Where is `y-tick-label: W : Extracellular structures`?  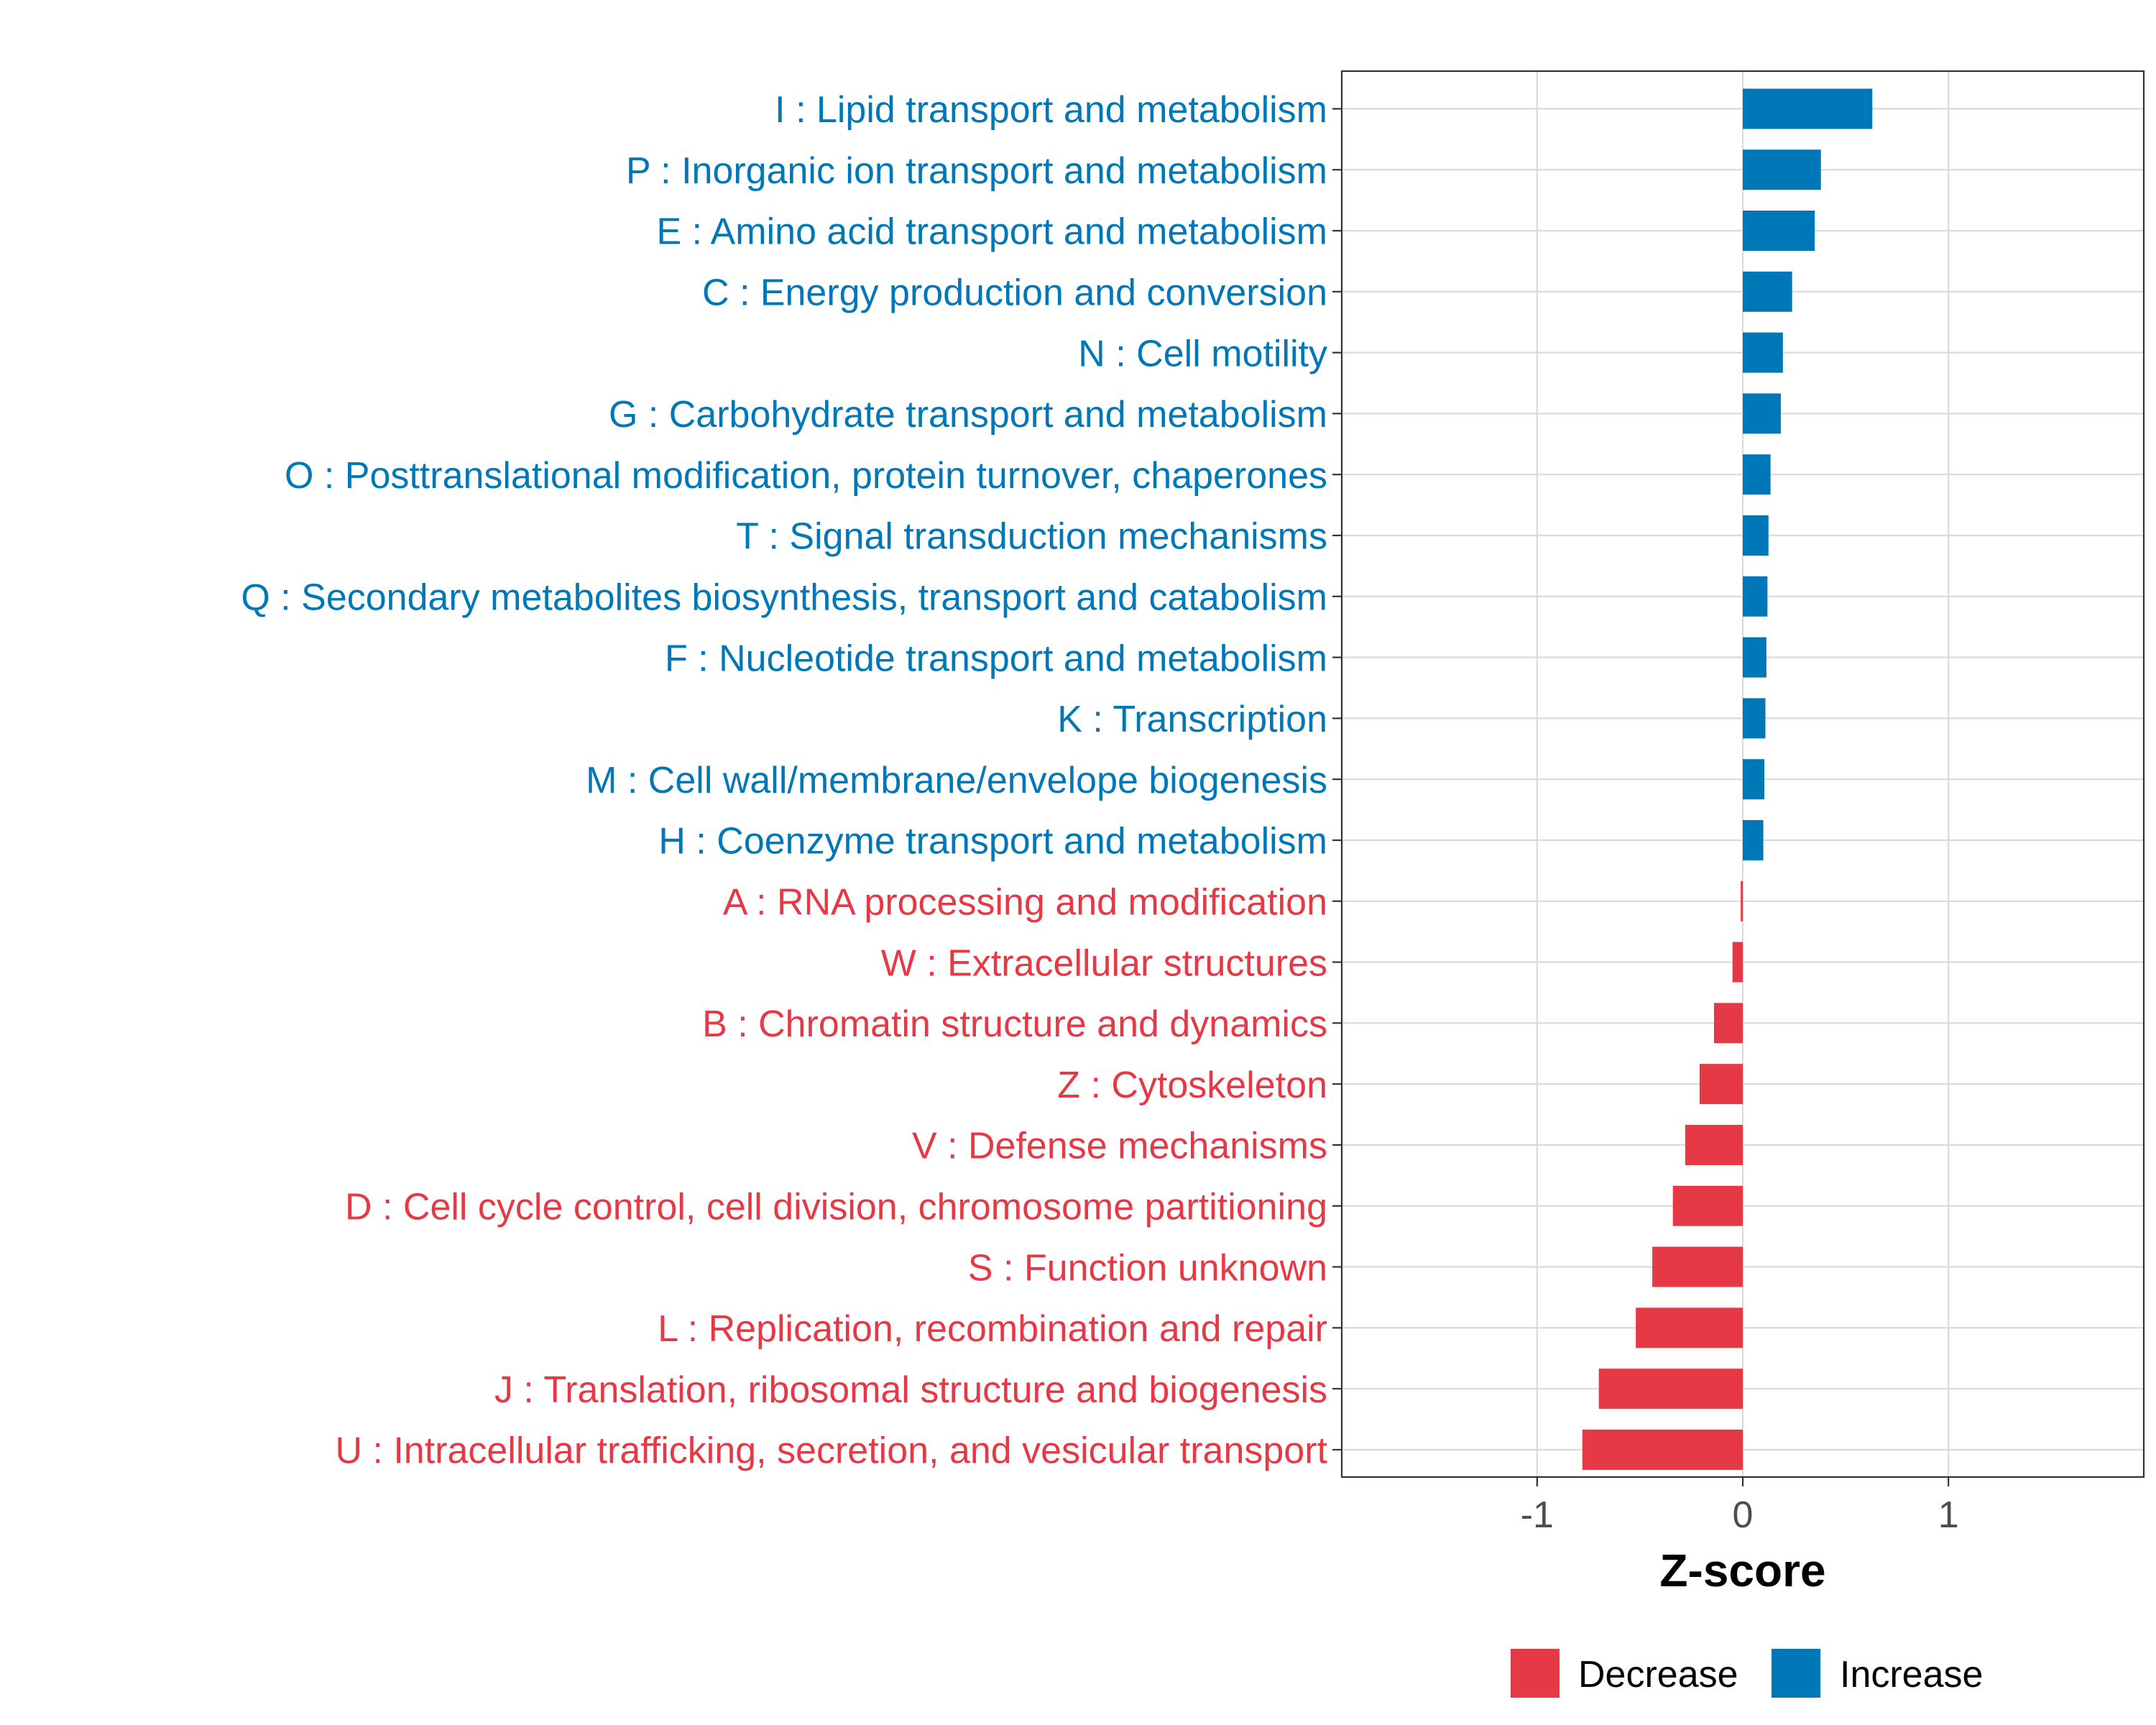 y-tick-label: W : Extracellular structures is located at coordinates (1104, 963).